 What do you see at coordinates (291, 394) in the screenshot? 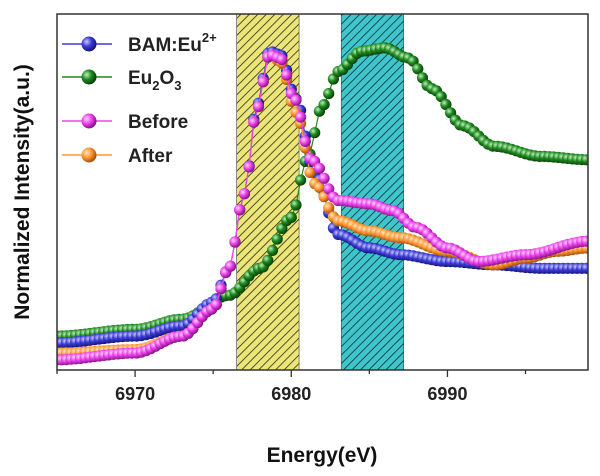
I see `x-tick-label: 6980` at bounding box center [291, 394].